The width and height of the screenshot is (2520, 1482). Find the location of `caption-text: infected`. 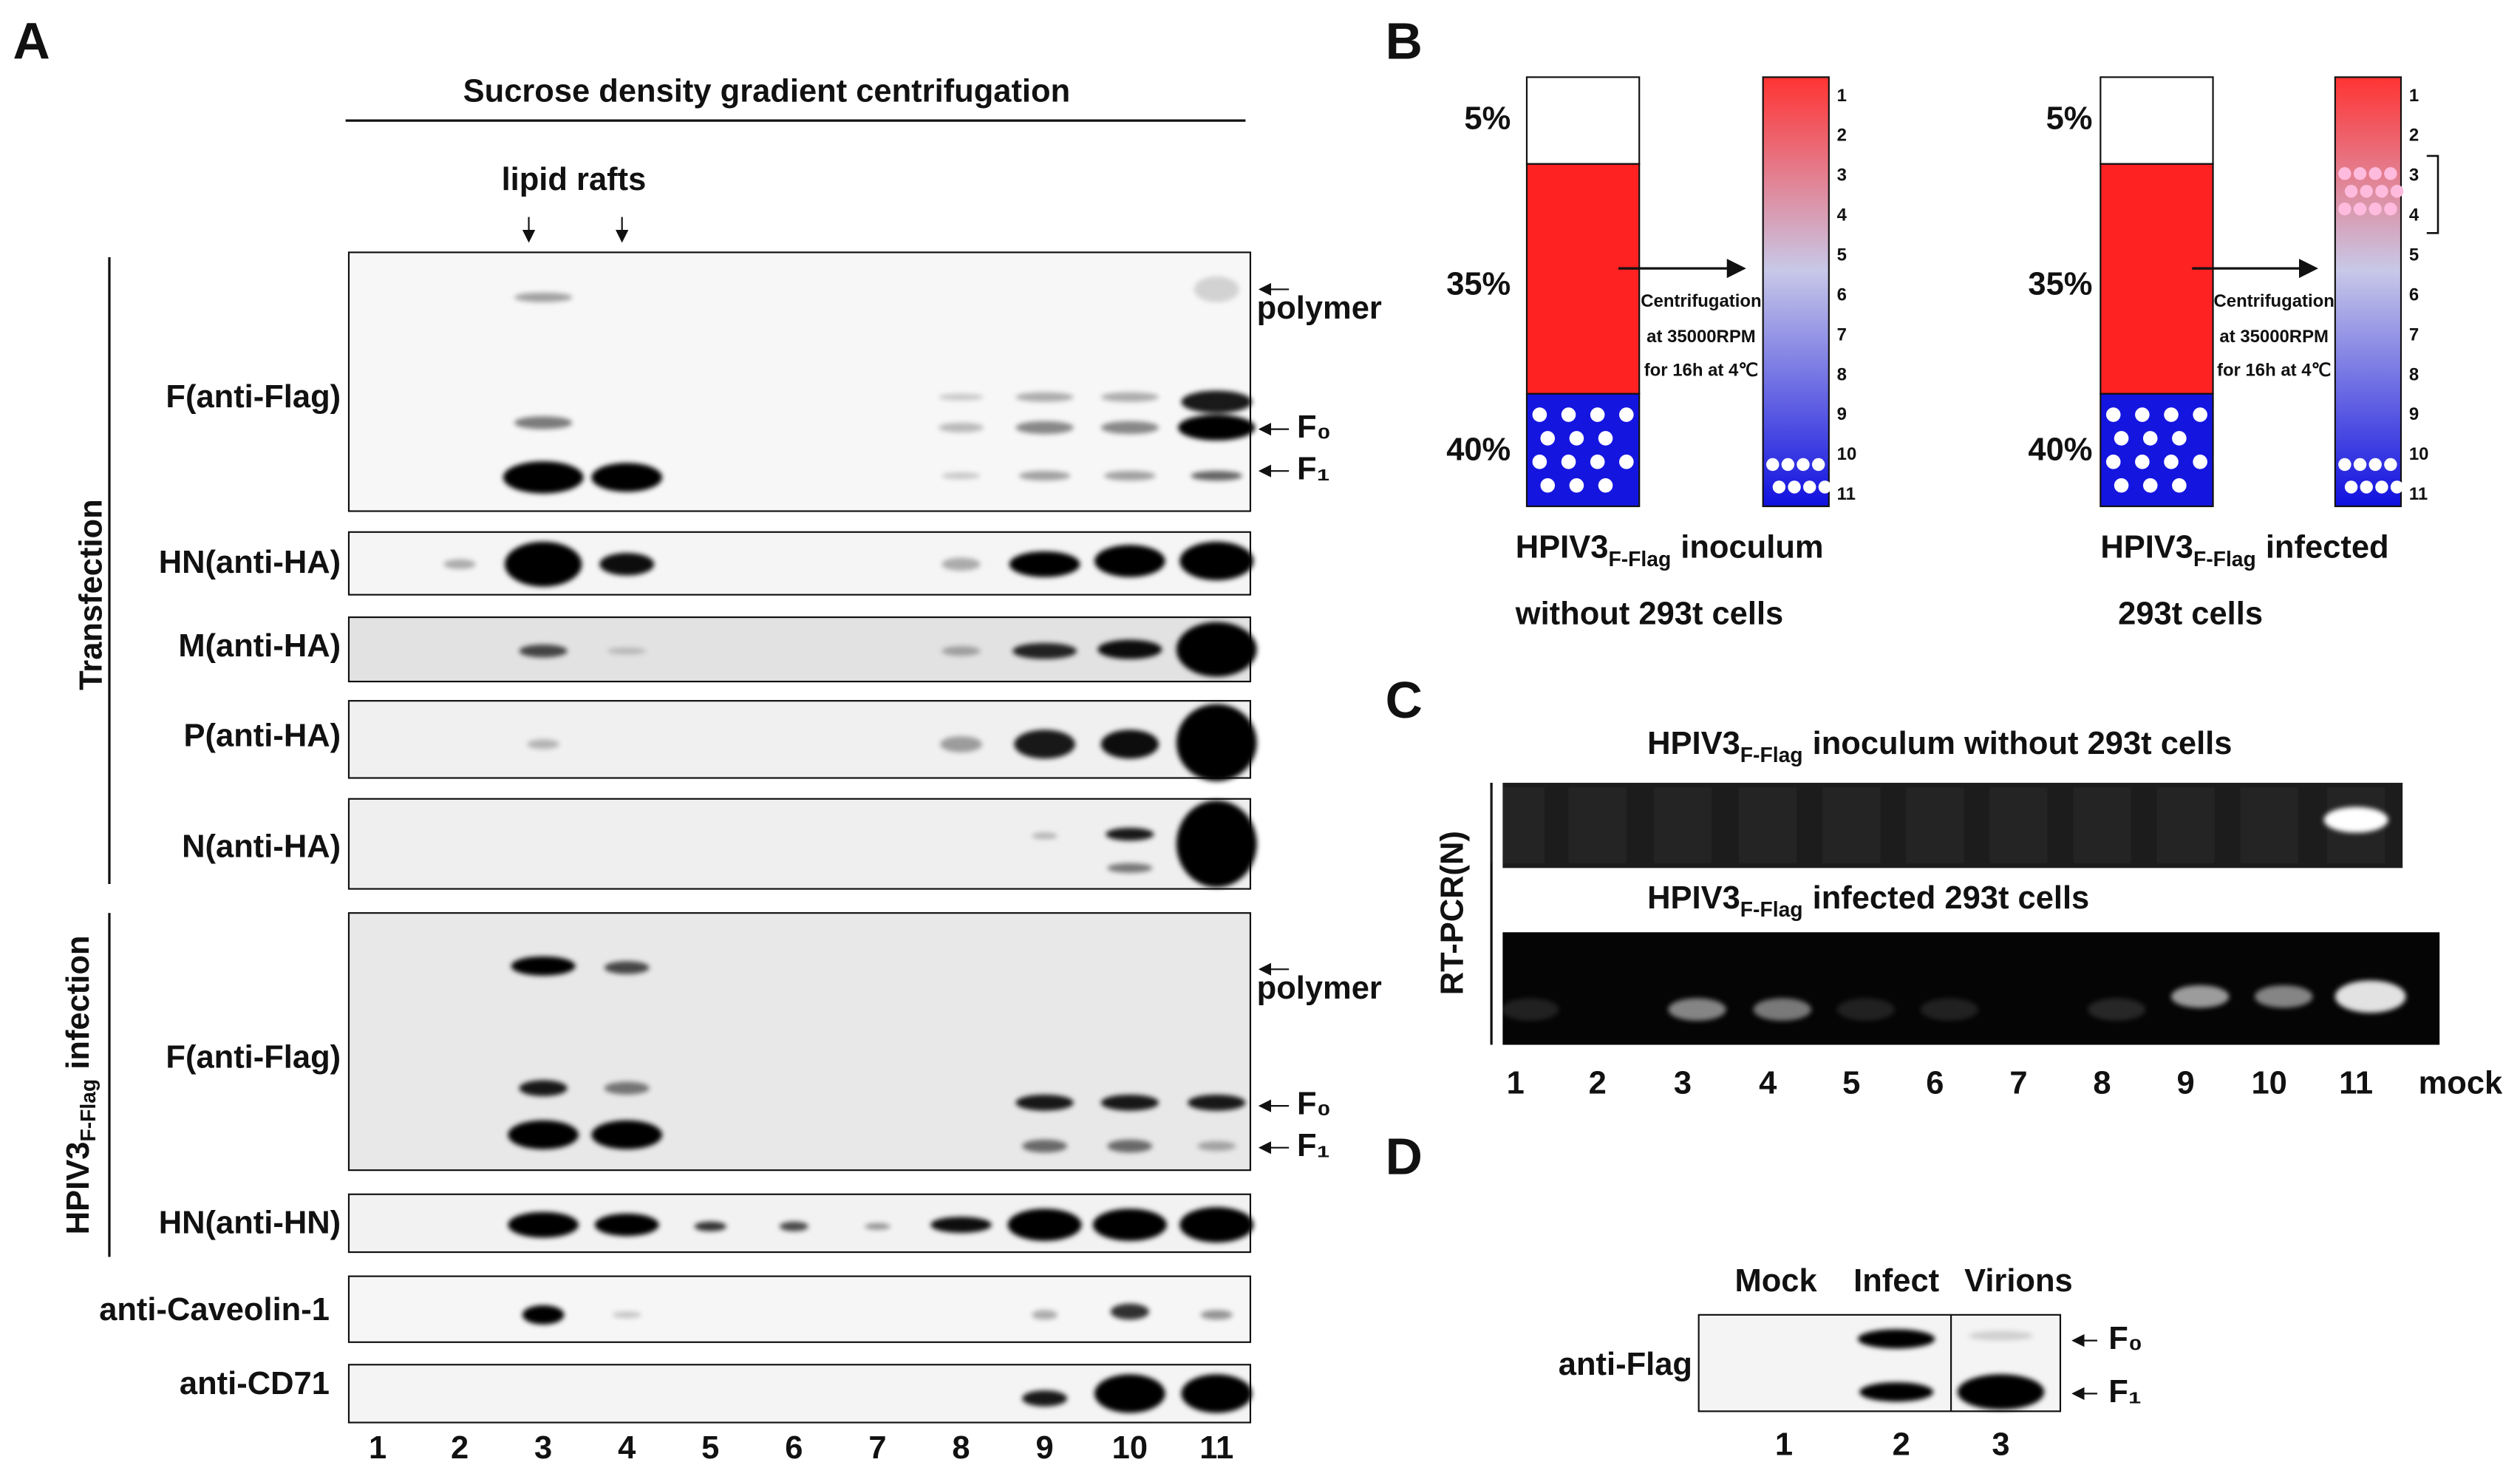

caption-text: infected is located at coordinates (2327, 547).